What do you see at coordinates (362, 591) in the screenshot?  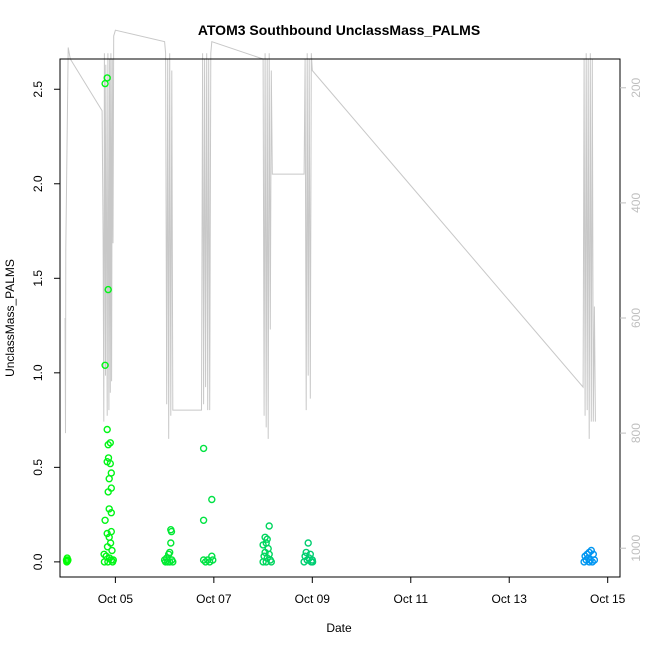 I see `x-axis: Oct 05 Oct 07 Oct 09 Oct 11 Oct 13 Oct 15` at bounding box center [362, 591].